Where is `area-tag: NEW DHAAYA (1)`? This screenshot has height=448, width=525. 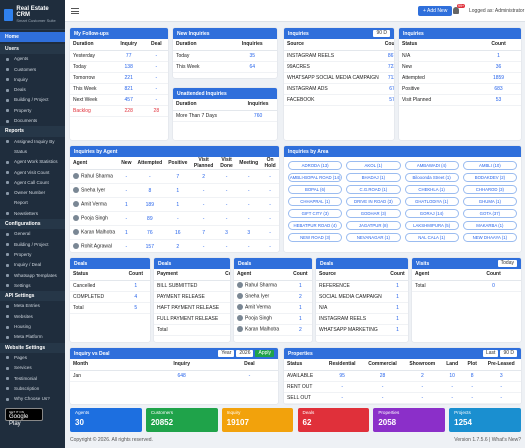
area-tag: NEW DHAAYA (1) is located at coordinates (489, 237).